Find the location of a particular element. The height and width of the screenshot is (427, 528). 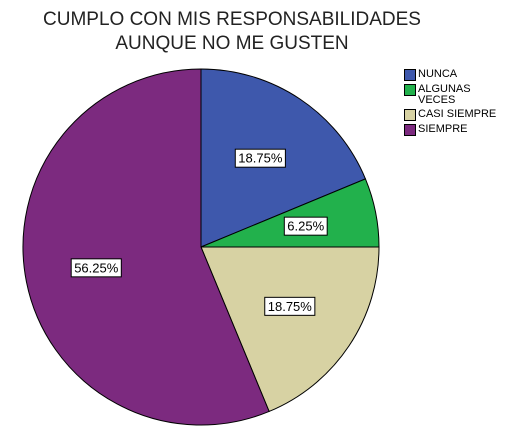

data-label: 6.25% is located at coordinates (305, 226).